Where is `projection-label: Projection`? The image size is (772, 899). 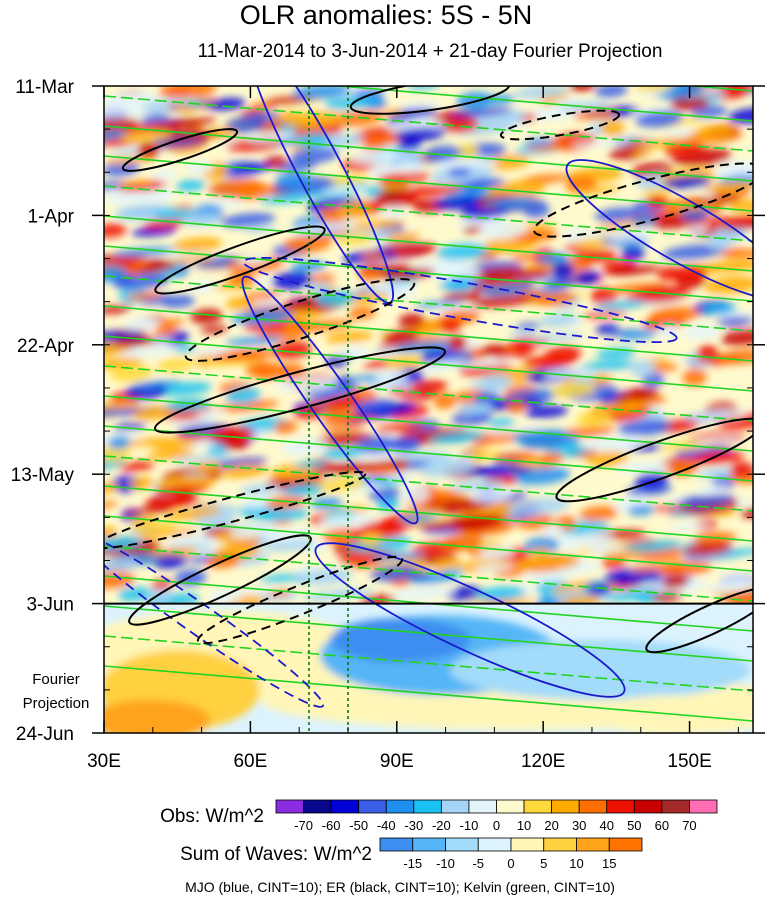 projection-label: Projection is located at coordinates (56, 703).